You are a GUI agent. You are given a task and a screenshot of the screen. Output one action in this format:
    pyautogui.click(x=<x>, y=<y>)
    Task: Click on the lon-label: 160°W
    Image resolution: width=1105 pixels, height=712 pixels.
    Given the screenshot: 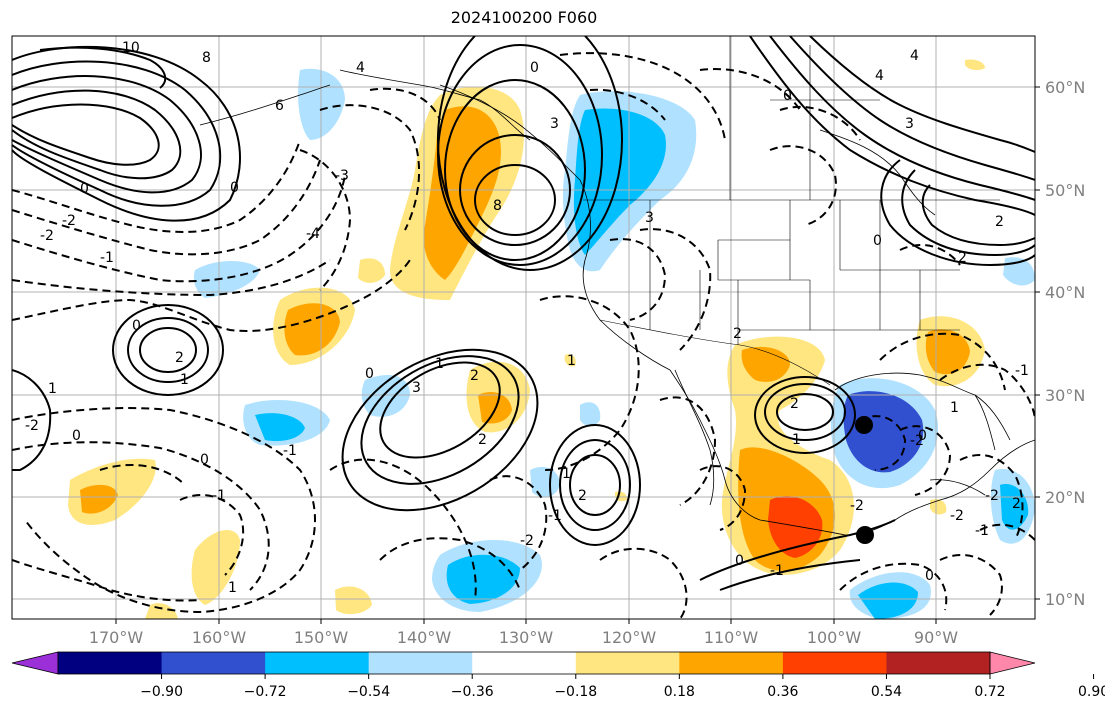 What is the action you would take?
    pyautogui.click(x=219, y=637)
    